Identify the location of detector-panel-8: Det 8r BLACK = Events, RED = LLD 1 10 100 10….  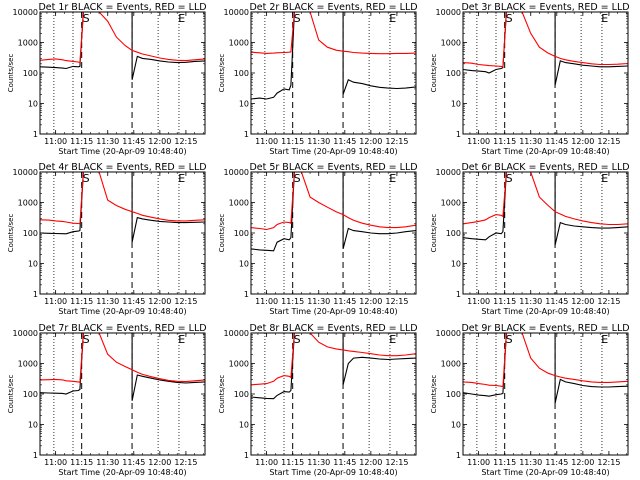
(318, 400).